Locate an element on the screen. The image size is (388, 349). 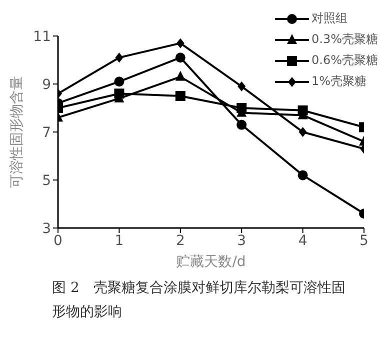
y-tick-label: 7 is located at coordinates (46, 132).